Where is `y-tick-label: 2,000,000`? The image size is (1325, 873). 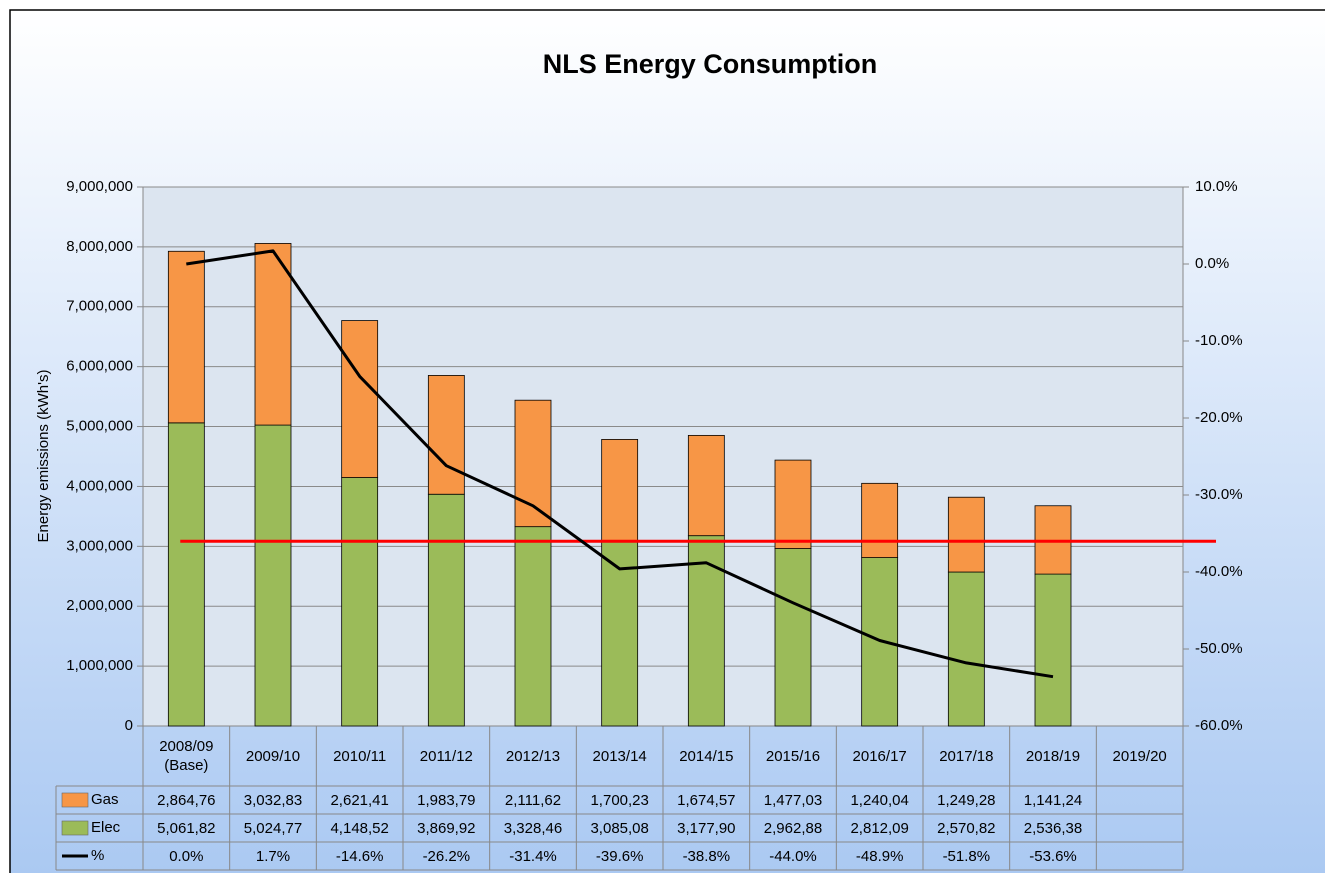 y-tick-label: 2,000,000 is located at coordinates (99, 605).